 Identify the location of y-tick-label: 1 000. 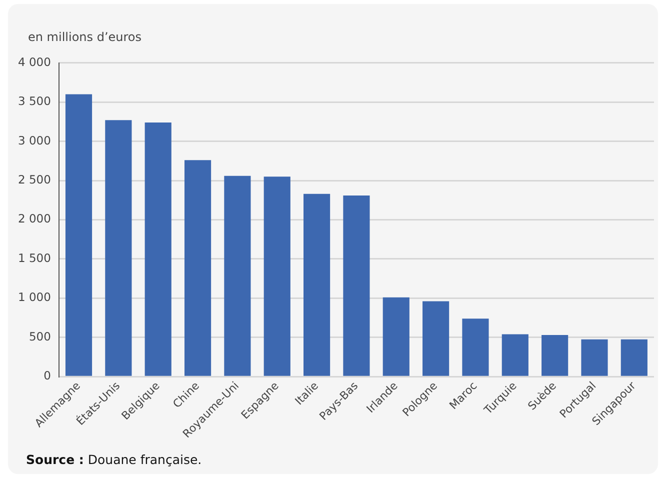
(34, 297).